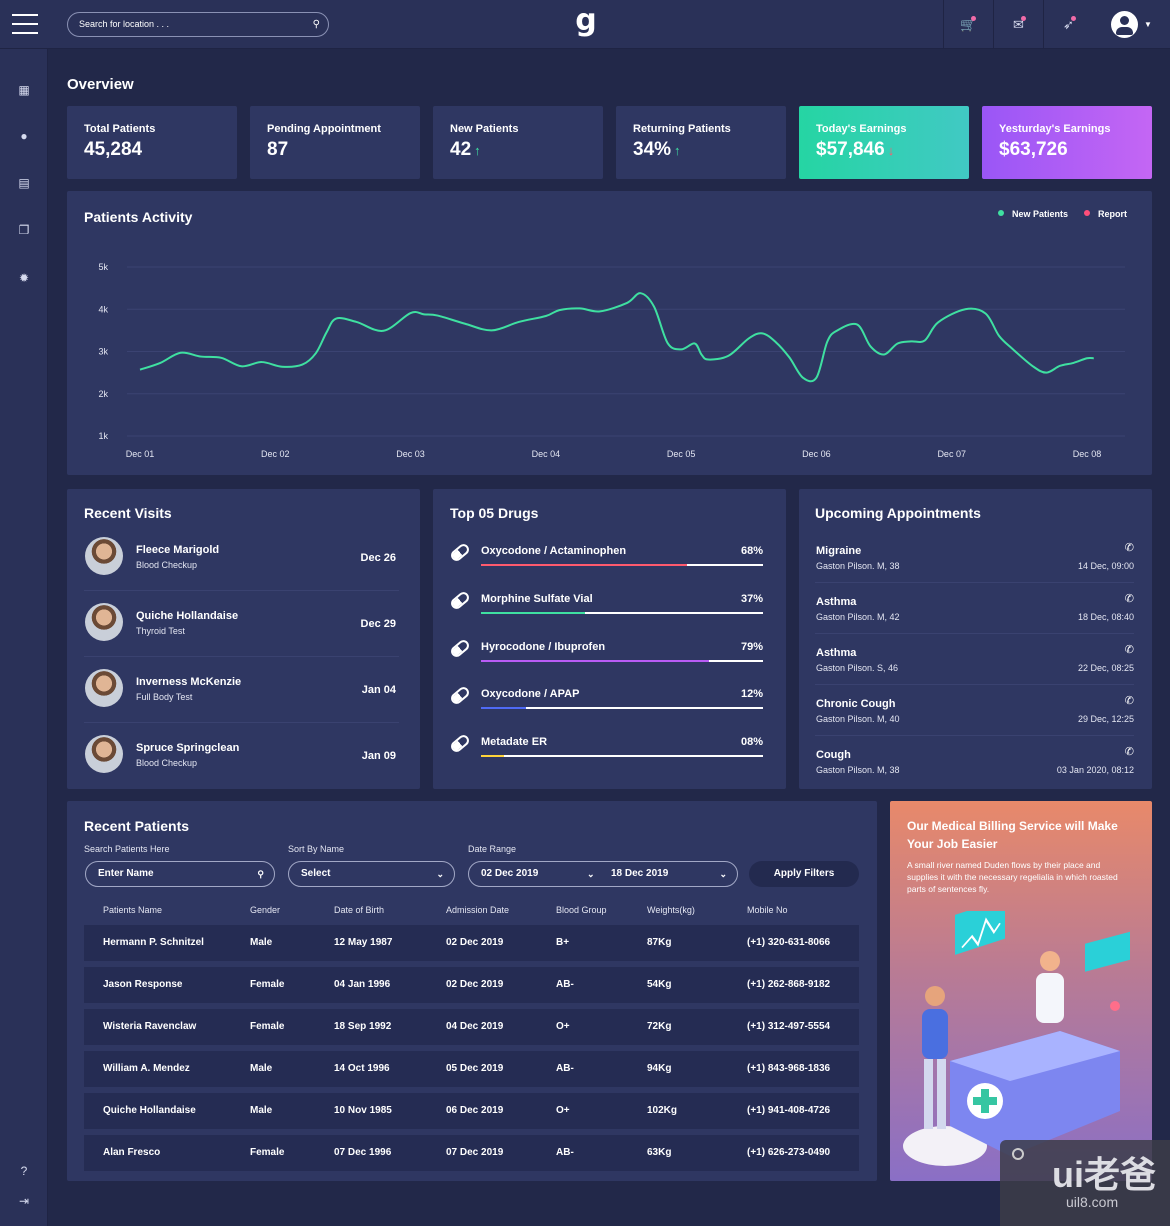 This screenshot has height=1226, width=1170. What do you see at coordinates (546, 454) in the screenshot?
I see `x-tick-label: Dec 04` at bounding box center [546, 454].